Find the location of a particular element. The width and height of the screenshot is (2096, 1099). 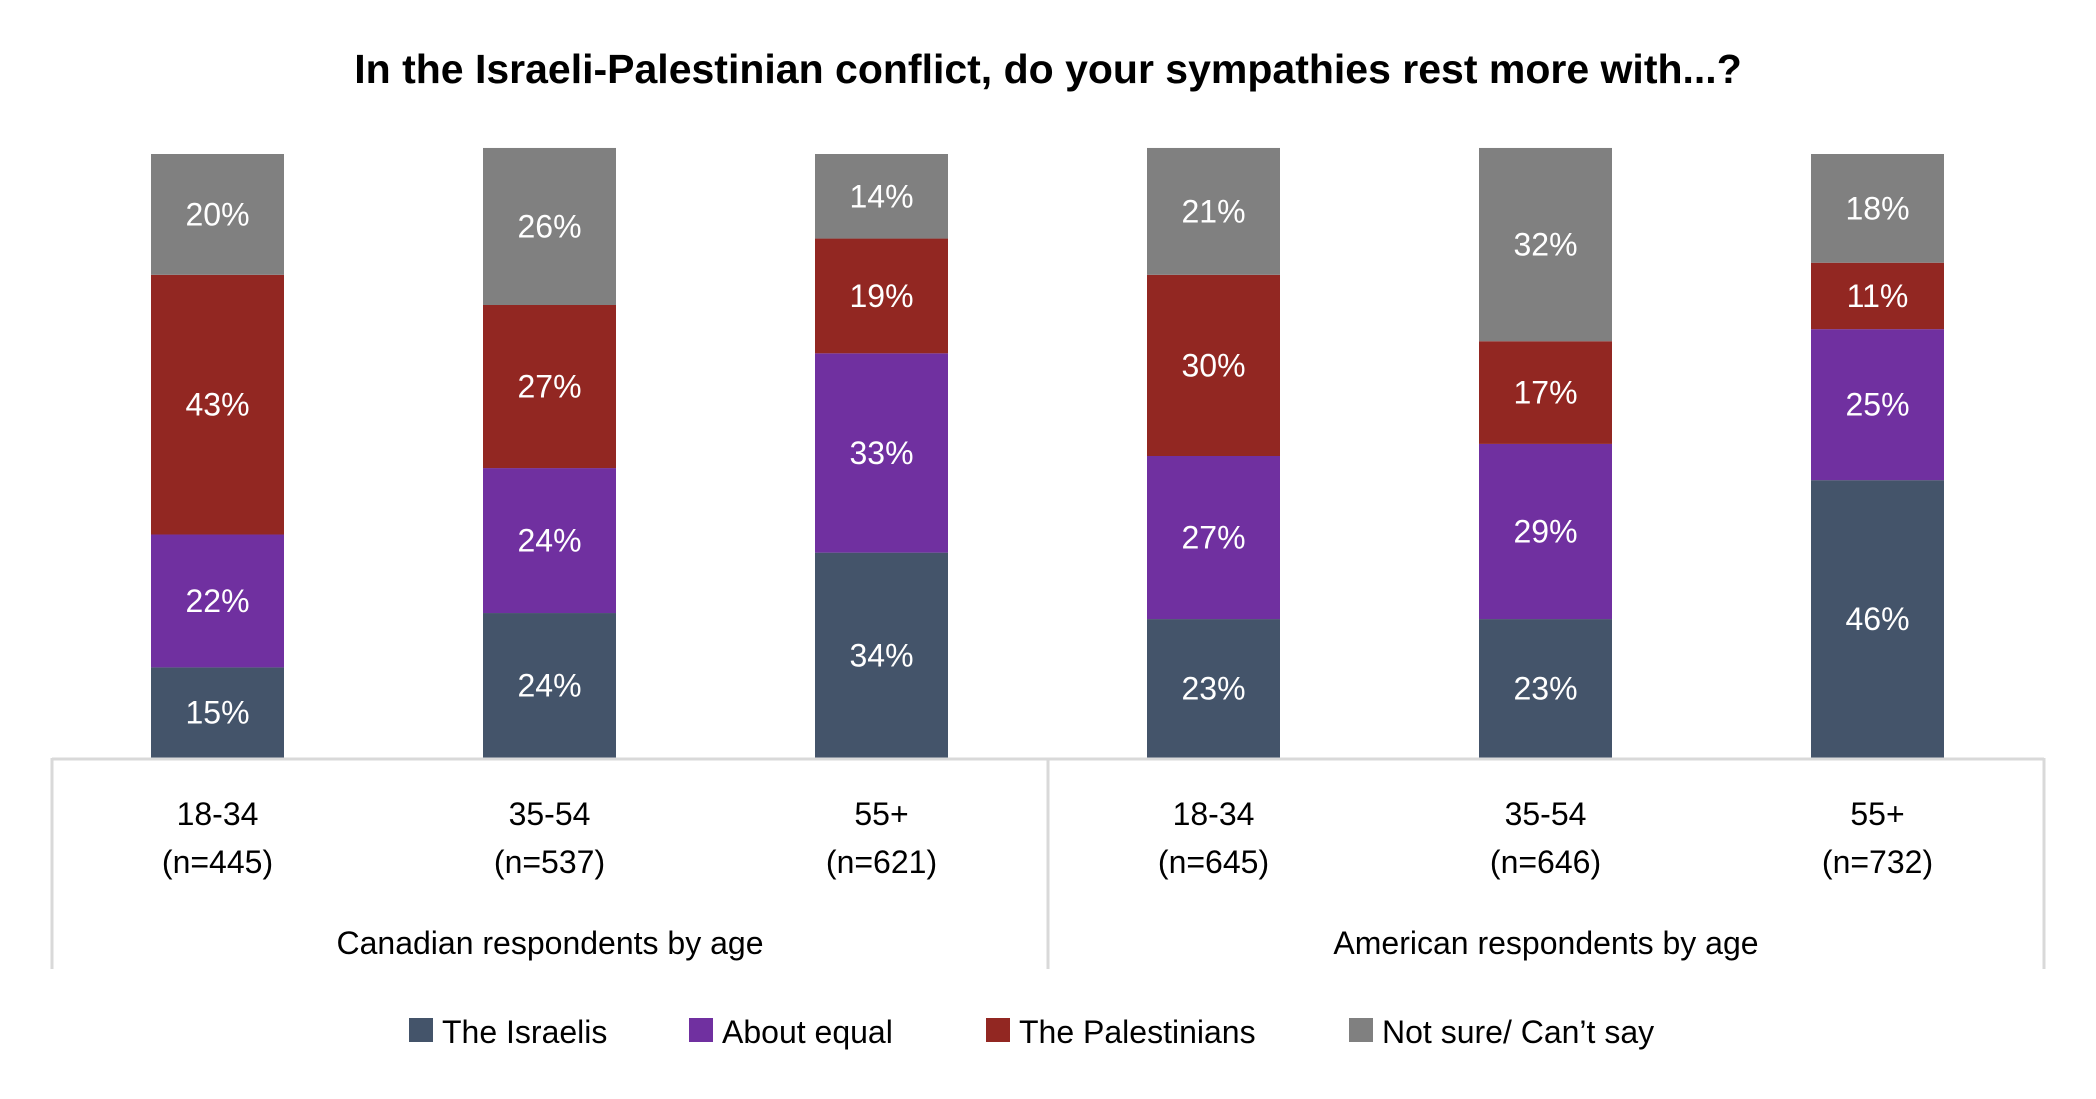

data-label: 29% is located at coordinates (1545, 532).